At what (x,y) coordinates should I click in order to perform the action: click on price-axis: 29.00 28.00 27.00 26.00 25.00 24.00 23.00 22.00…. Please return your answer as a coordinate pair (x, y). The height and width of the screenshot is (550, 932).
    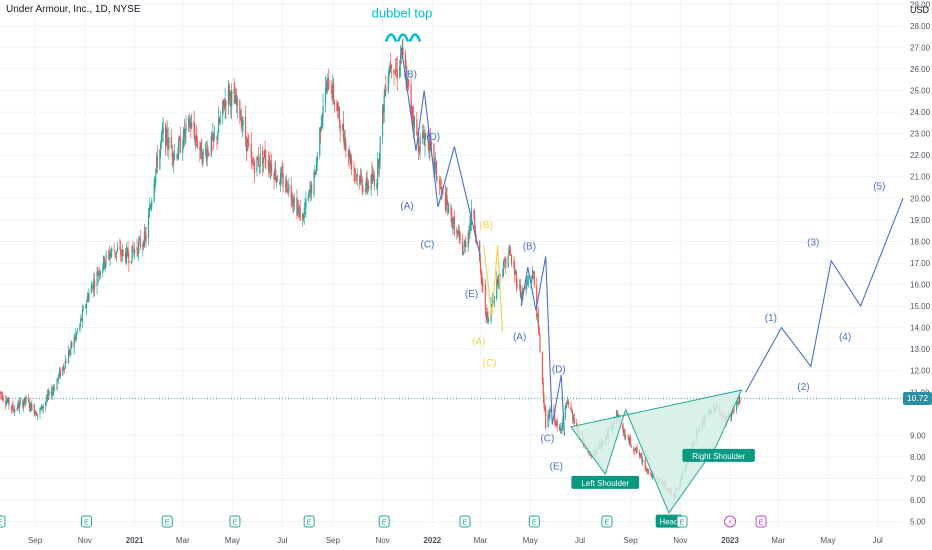
    Looking at the image, I should click on (920, 263).